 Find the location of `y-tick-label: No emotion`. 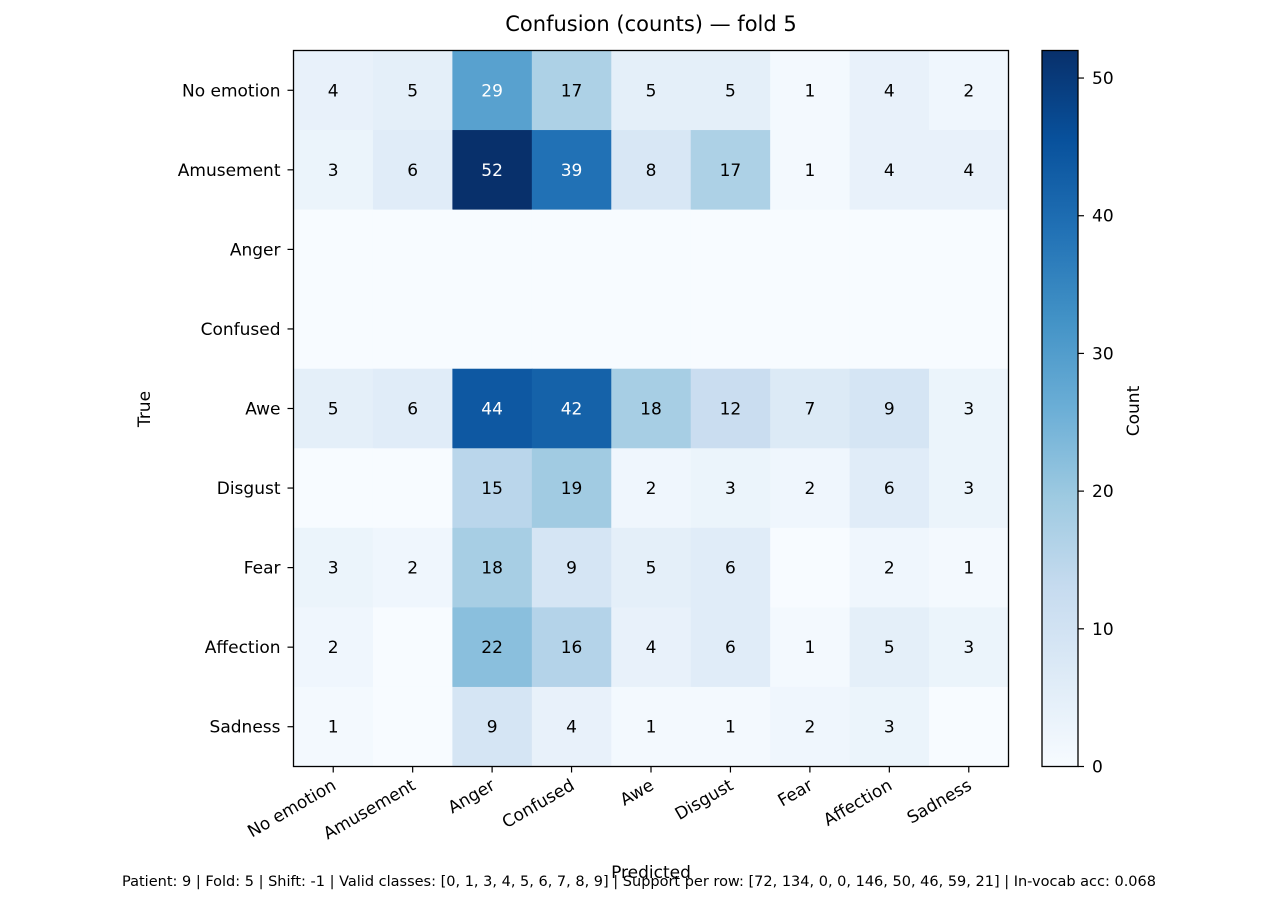

y-tick-label: No emotion is located at coordinates (231, 91).